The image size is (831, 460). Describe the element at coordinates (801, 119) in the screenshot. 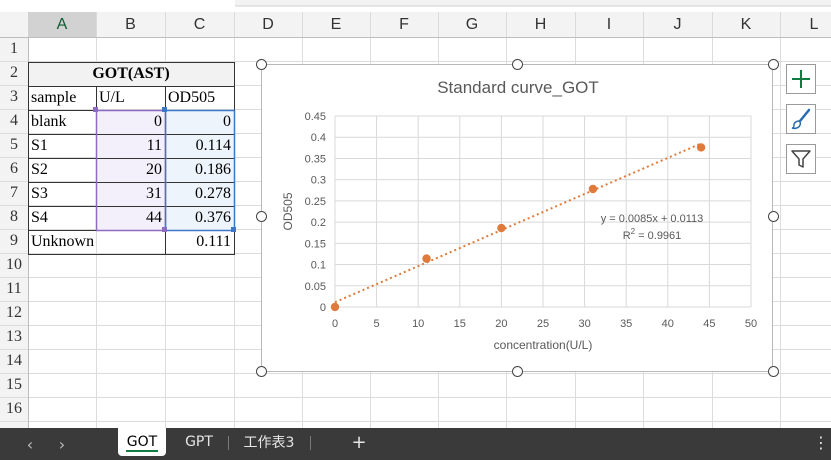

I see `chart-styles-button` at that location.